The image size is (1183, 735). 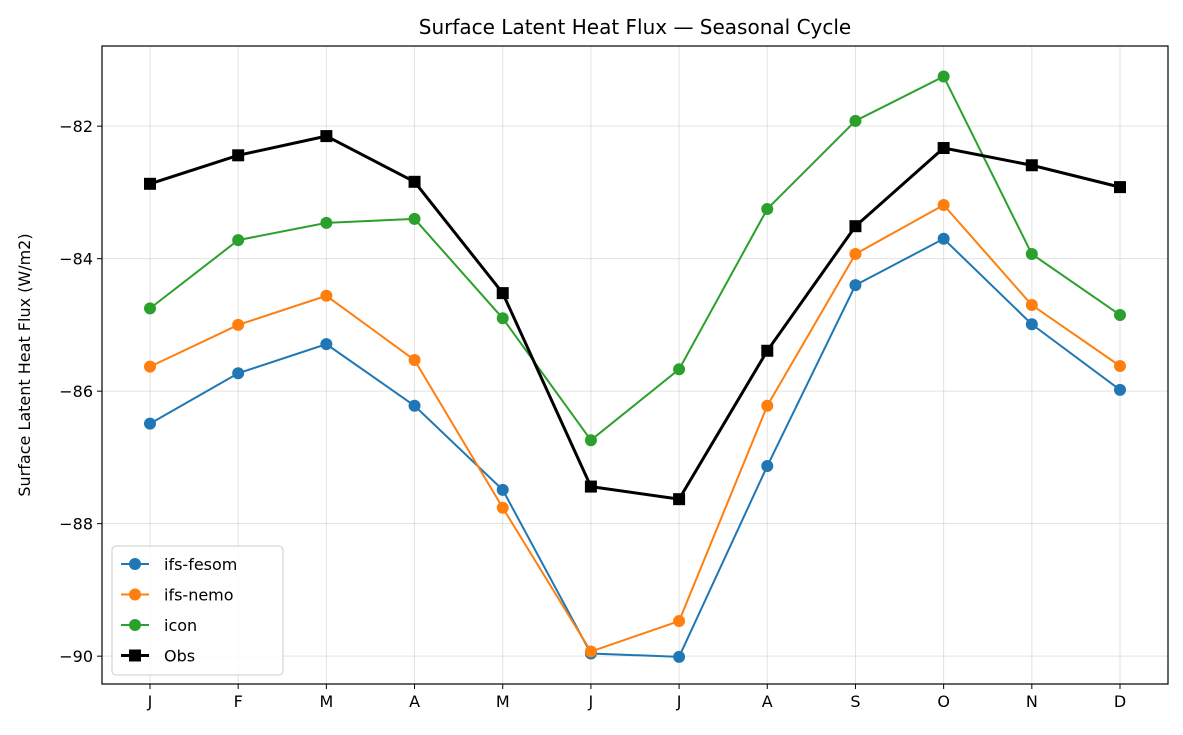 What do you see at coordinates (200, 564) in the screenshot?
I see `legend-label: ifs-fesom` at bounding box center [200, 564].